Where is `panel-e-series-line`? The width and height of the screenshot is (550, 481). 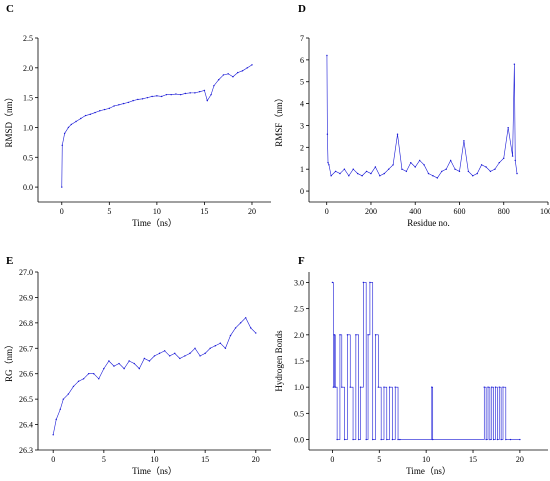
panel-e-series-line is located at coordinates (154, 376).